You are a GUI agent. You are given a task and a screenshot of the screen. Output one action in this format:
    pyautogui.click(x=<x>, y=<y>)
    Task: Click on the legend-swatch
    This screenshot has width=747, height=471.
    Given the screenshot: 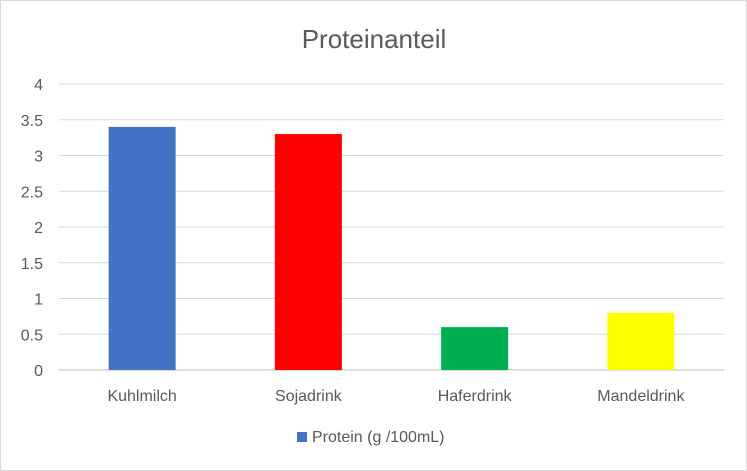 What is the action you would take?
    pyautogui.click(x=302, y=437)
    